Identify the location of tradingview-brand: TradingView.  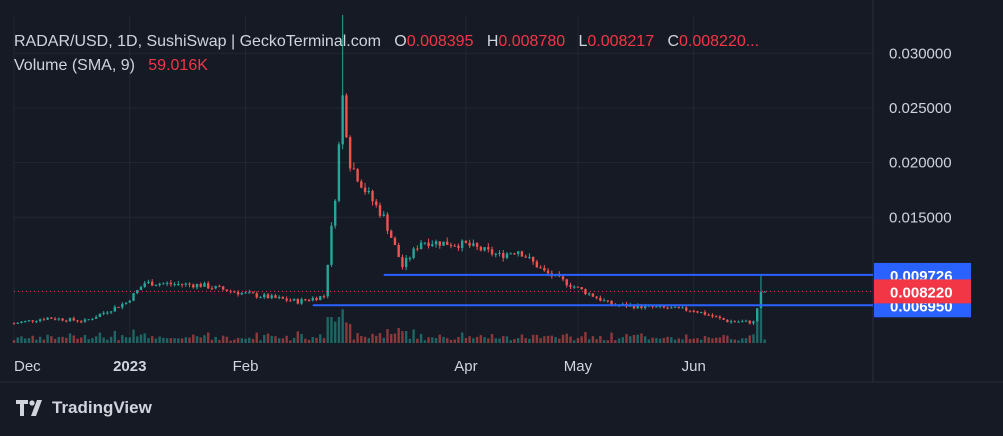
(84, 408).